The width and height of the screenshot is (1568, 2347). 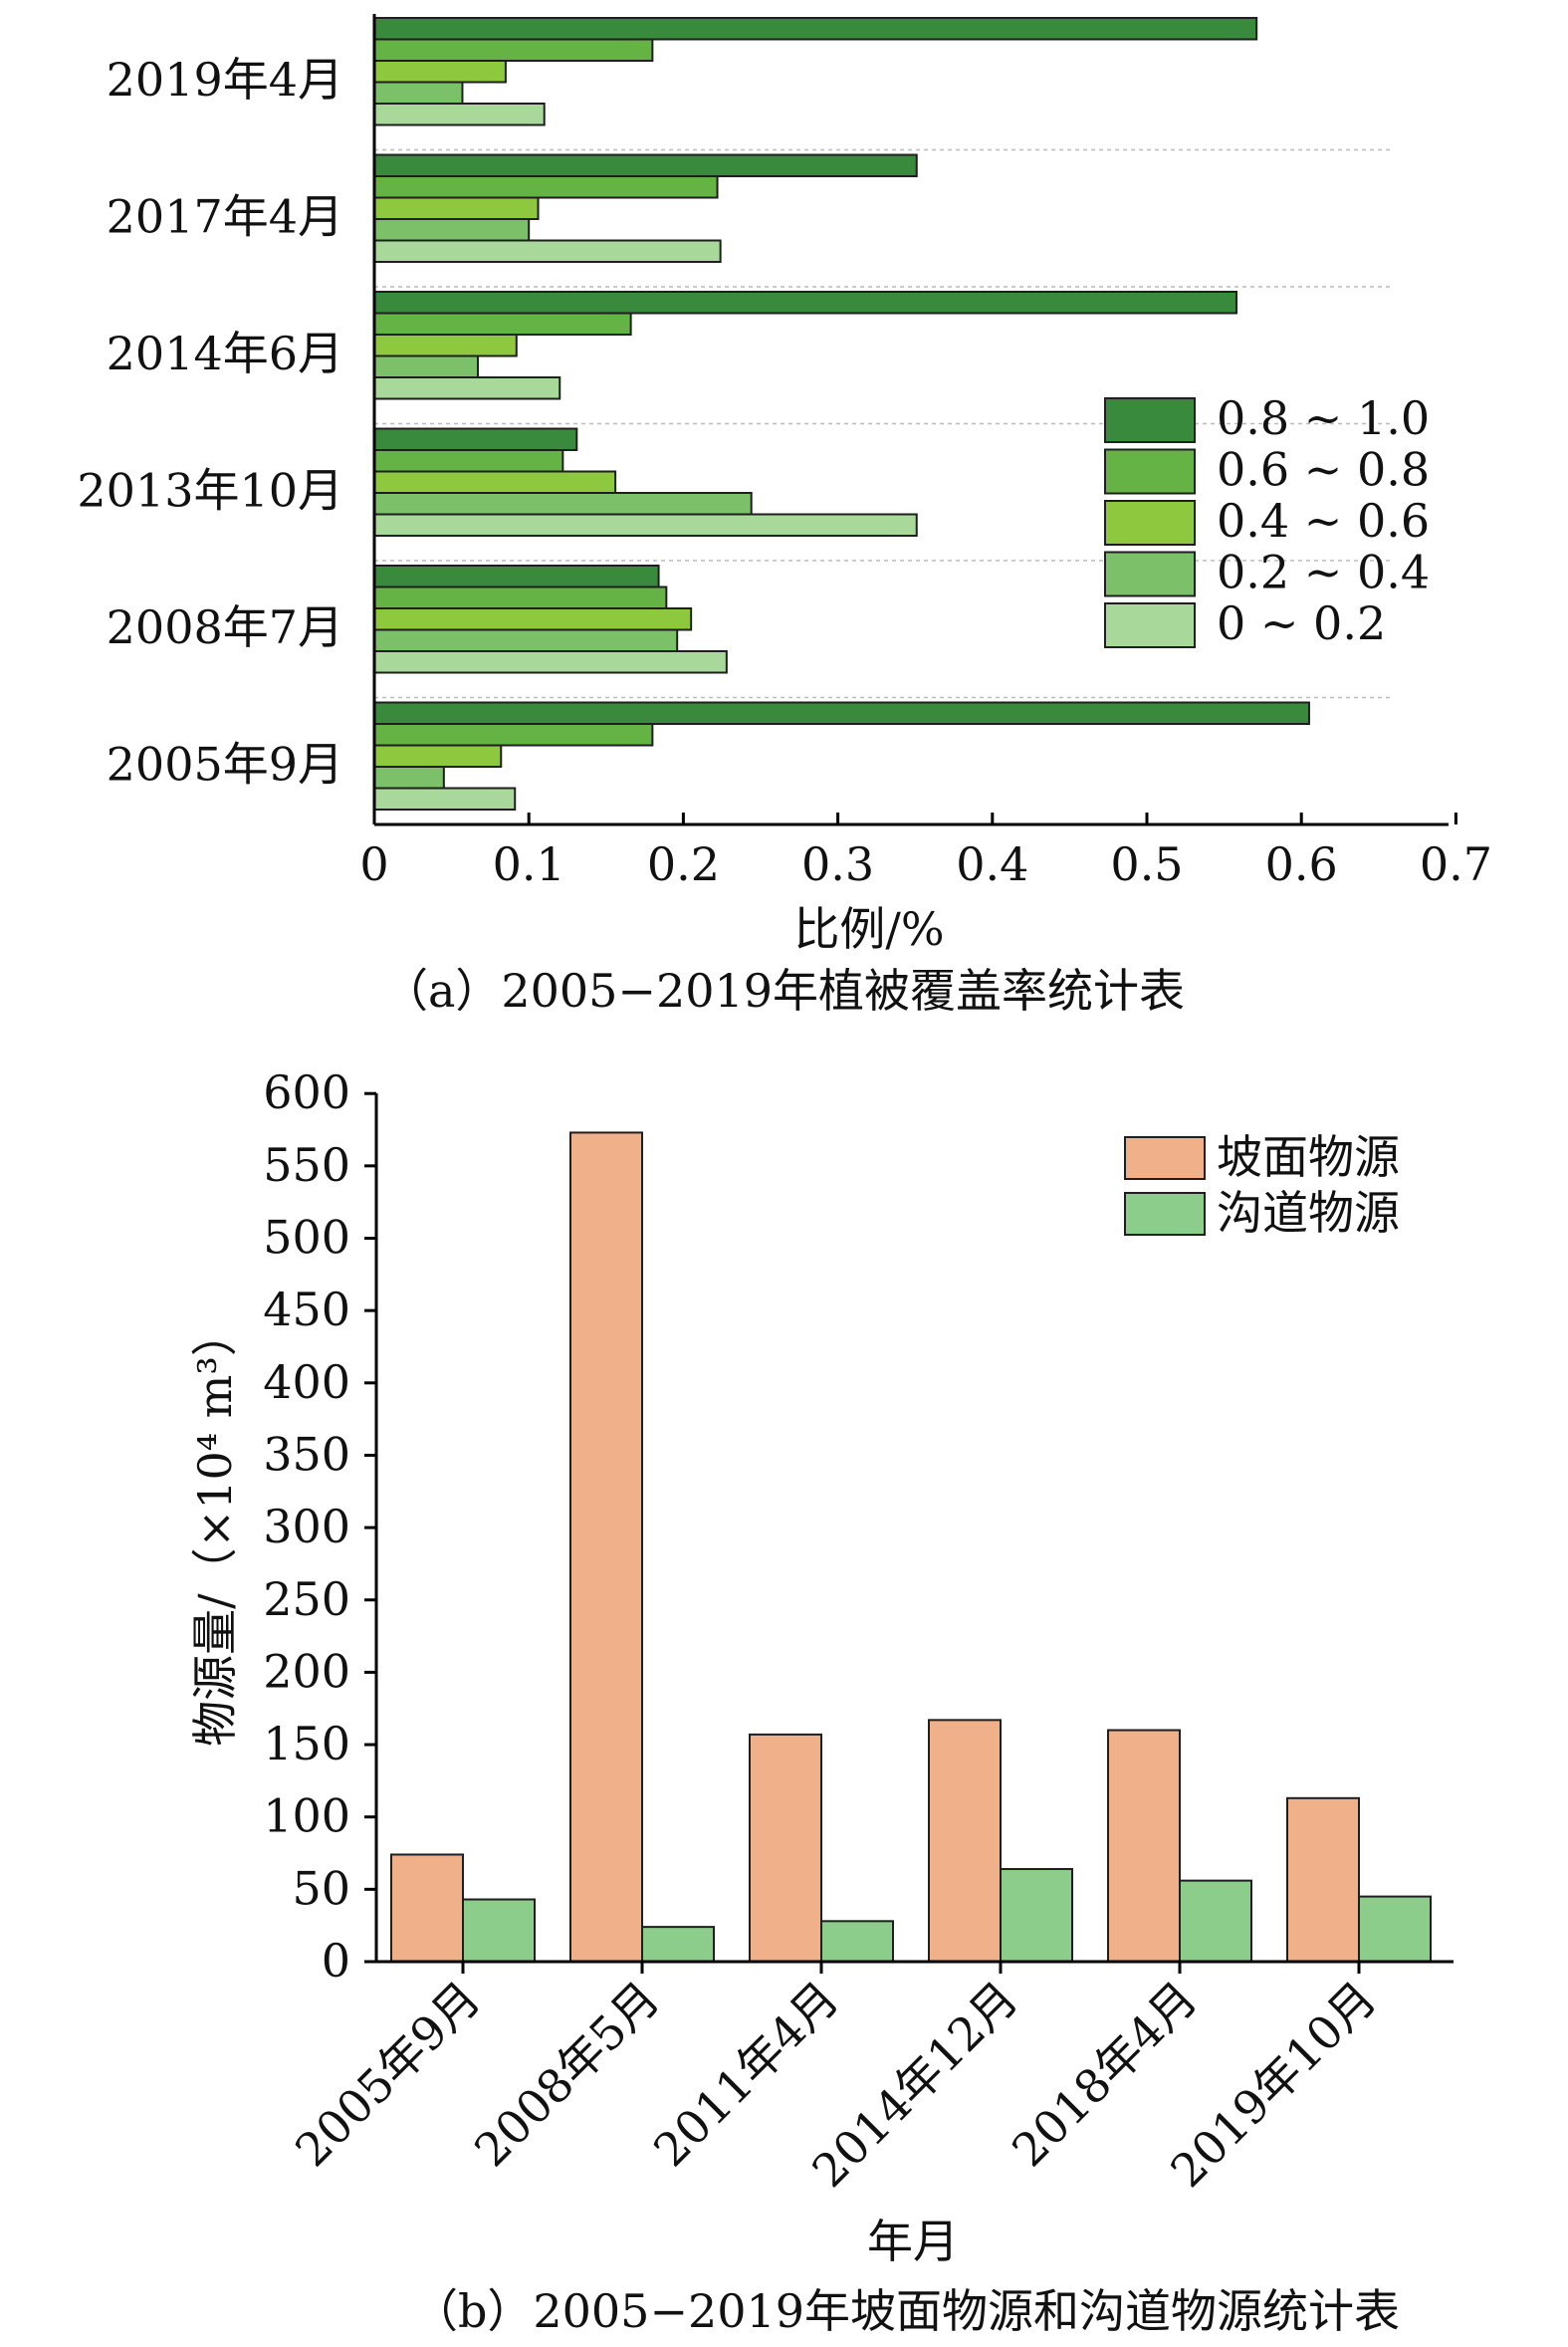 What do you see at coordinates (529, 864) in the screenshot?
I see `a-x-tick-label: 0.1` at bounding box center [529, 864].